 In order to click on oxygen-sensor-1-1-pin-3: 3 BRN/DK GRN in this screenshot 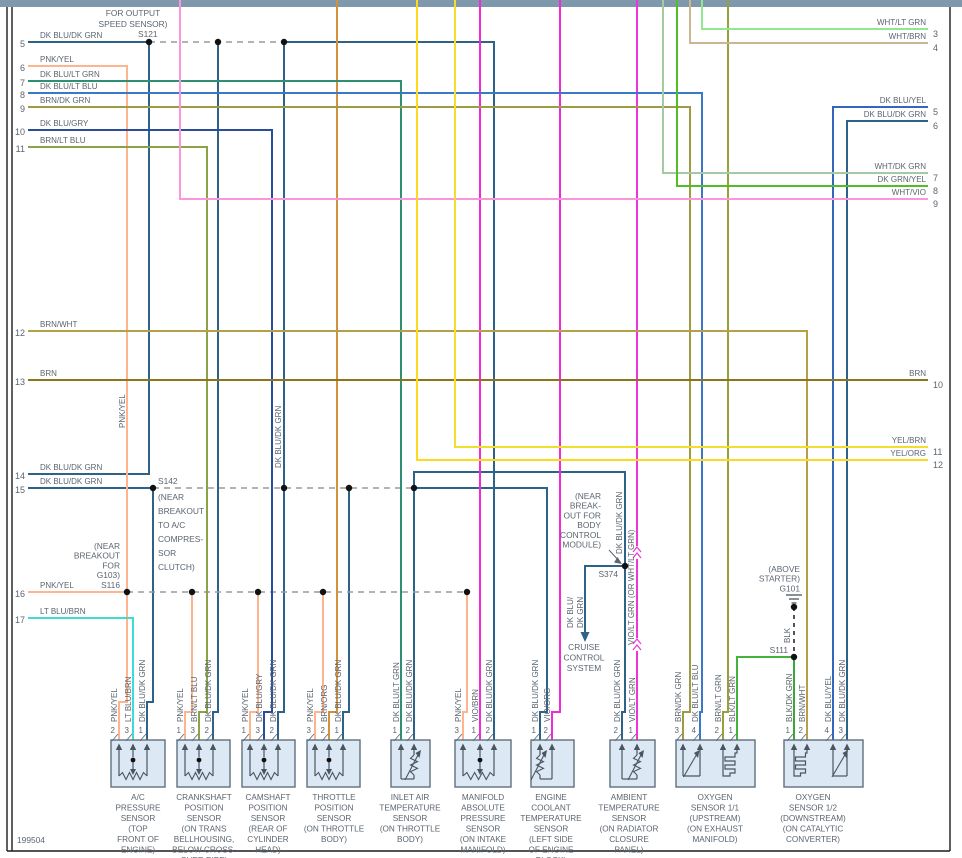, I will do `click(678, 707)`.